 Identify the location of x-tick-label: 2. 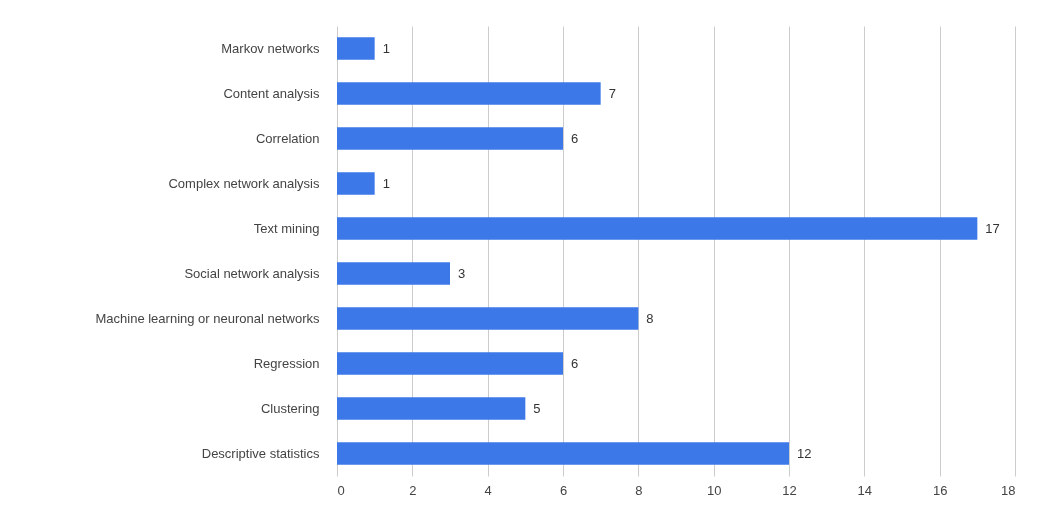
(413, 490).